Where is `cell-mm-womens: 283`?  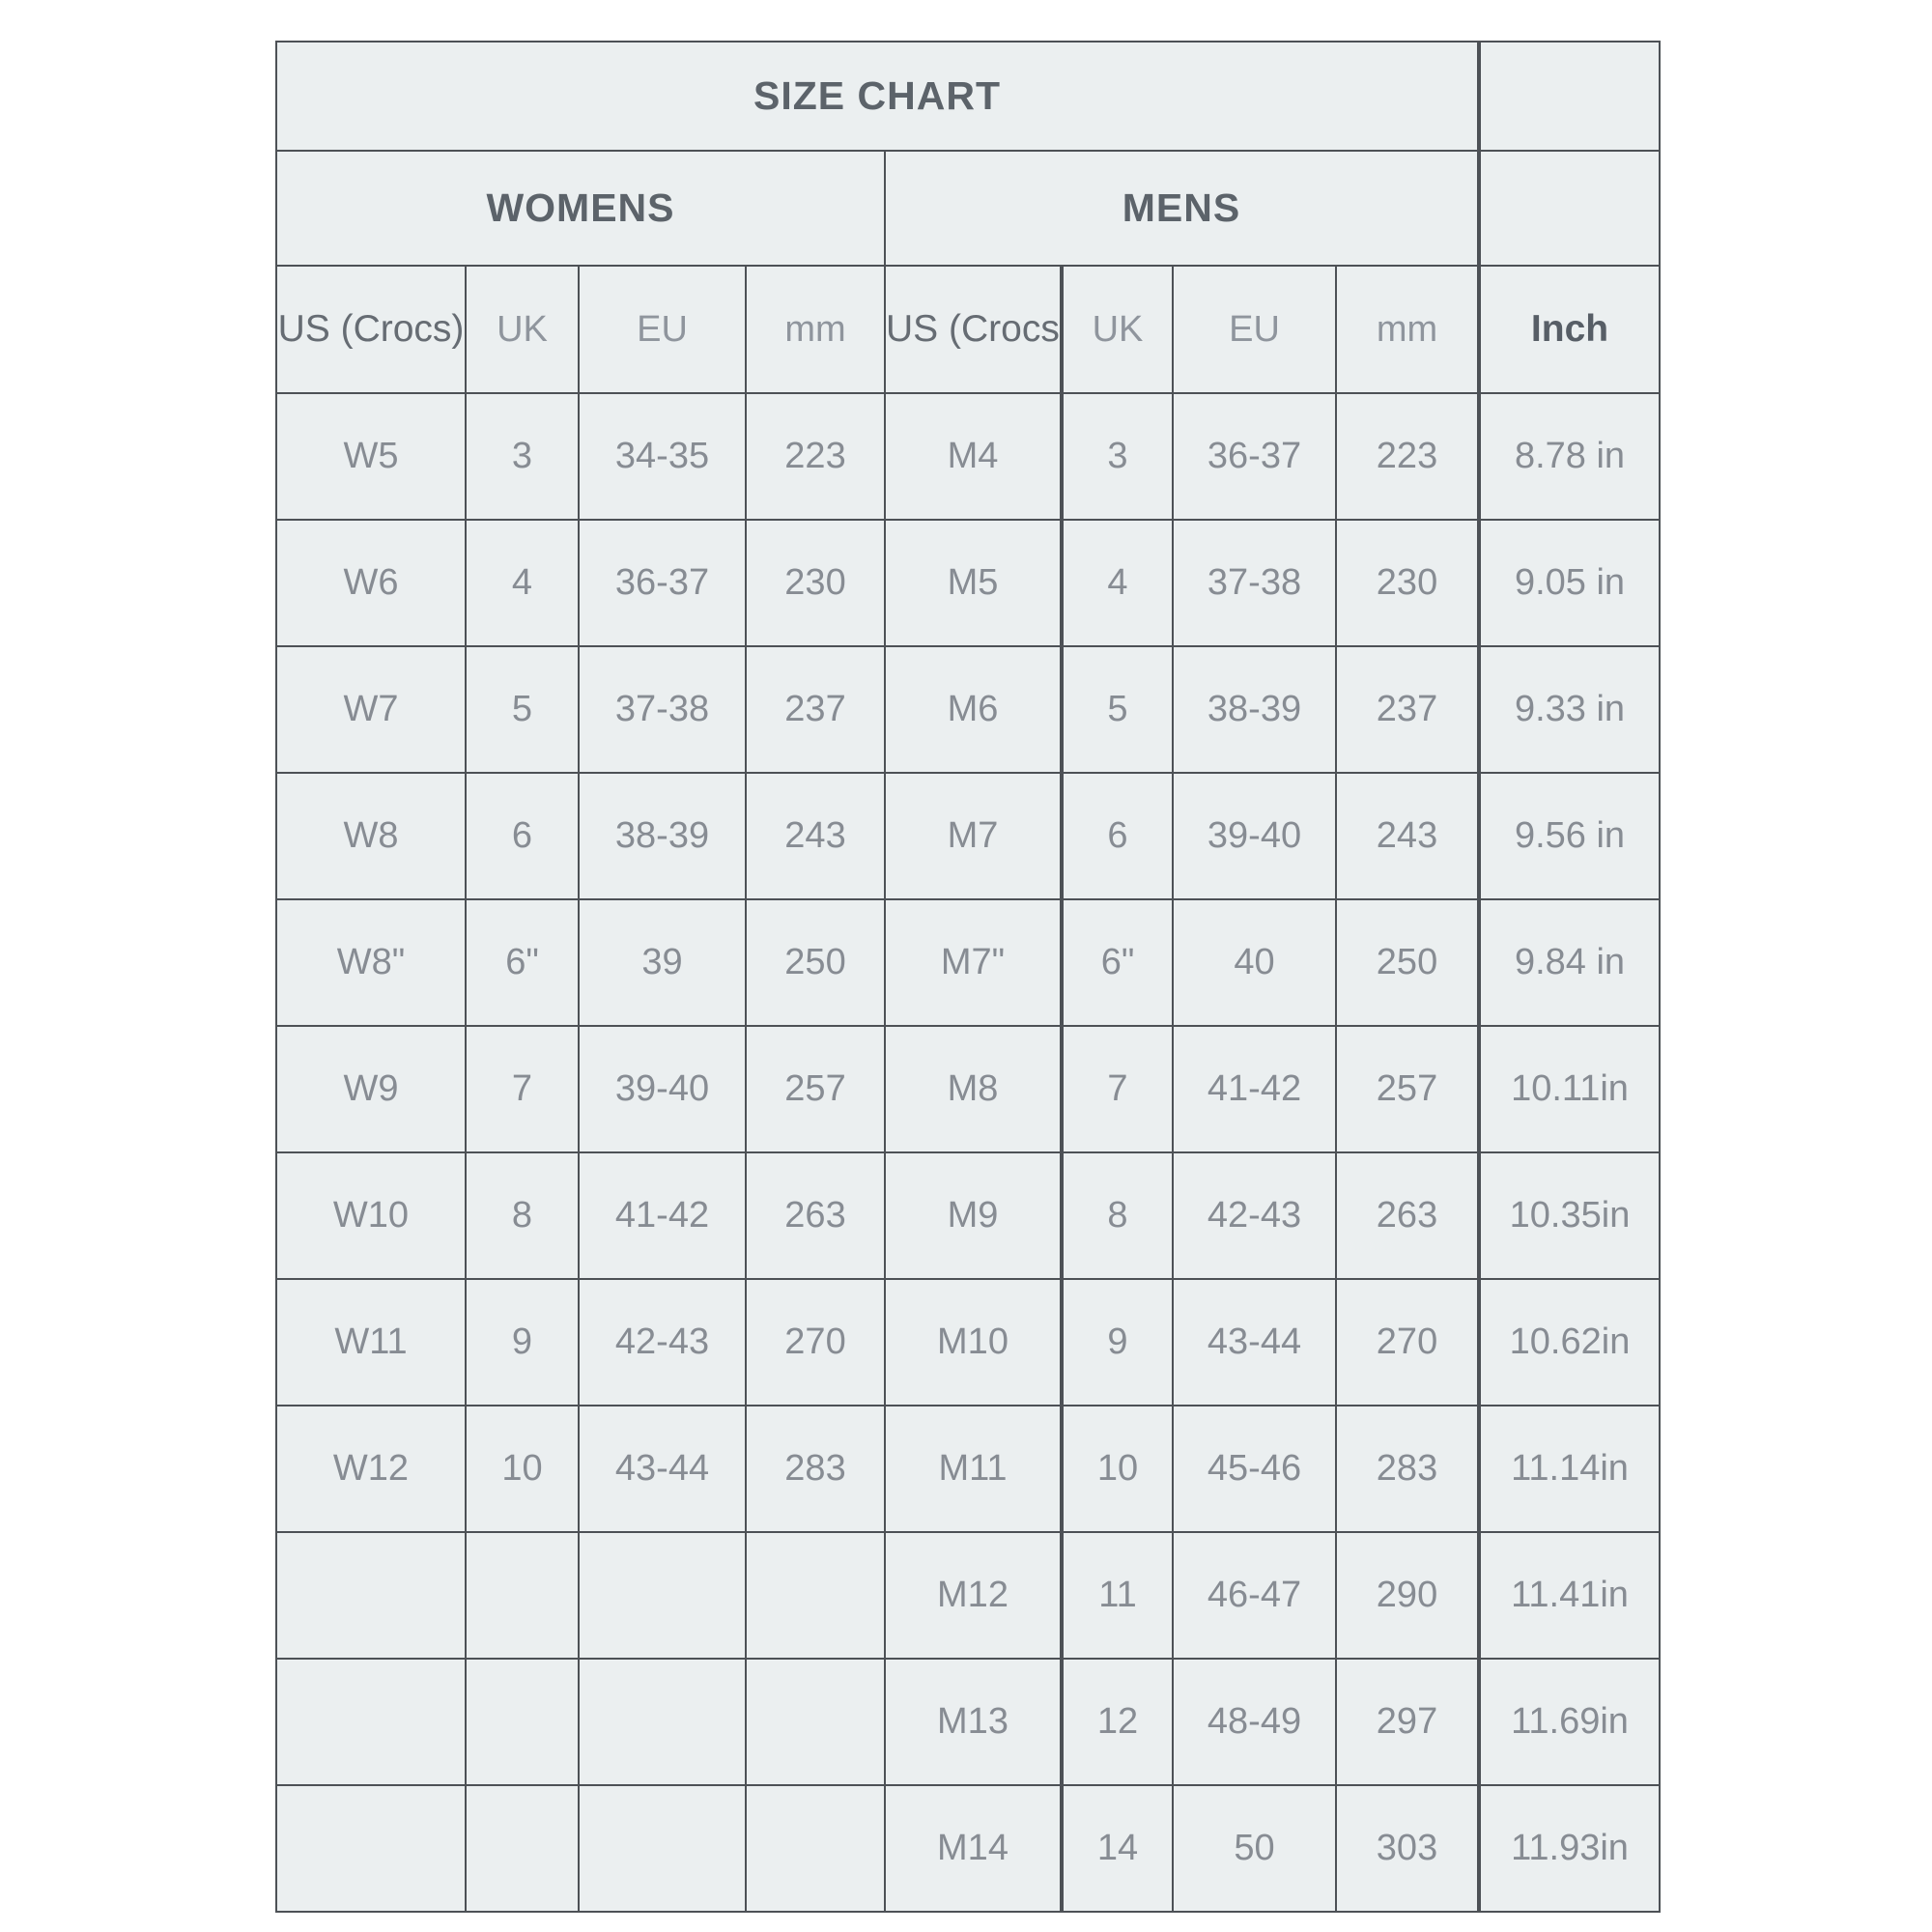 cell-mm-womens: 283 is located at coordinates (815, 1469).